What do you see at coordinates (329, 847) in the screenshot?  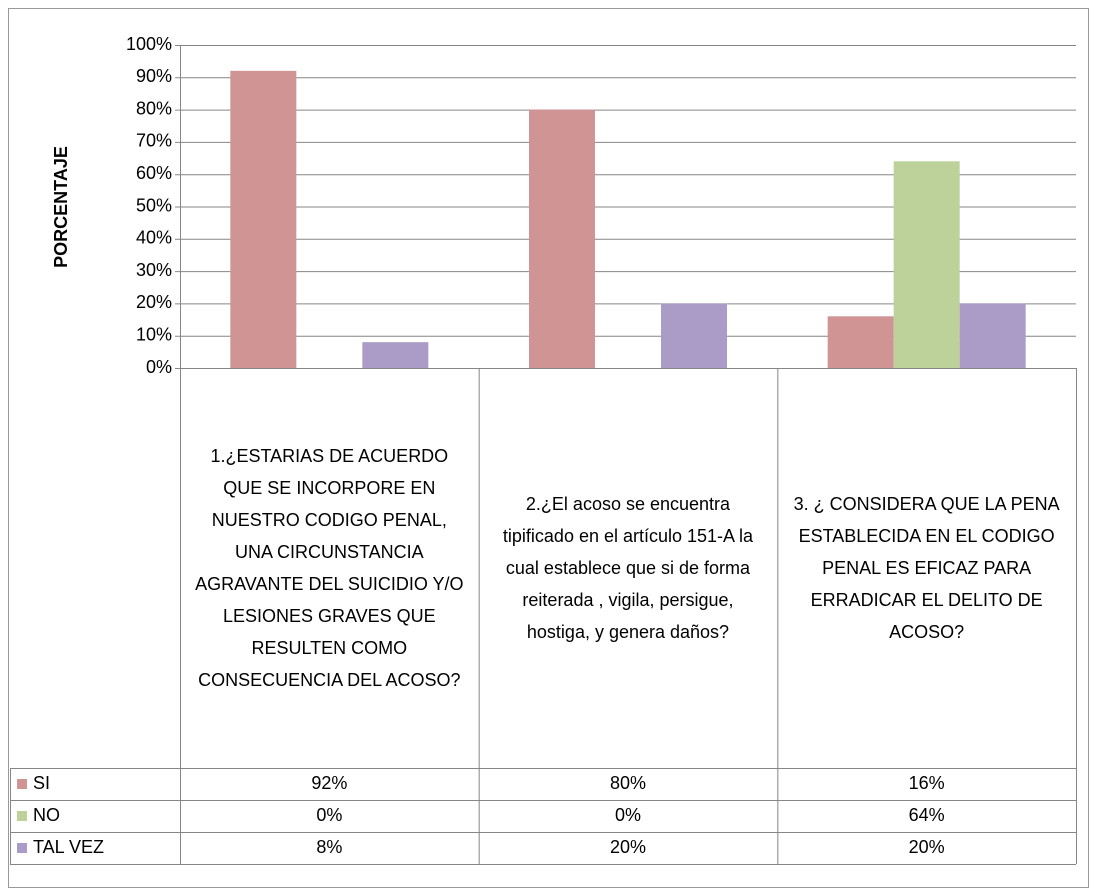 I see `table-cell: 8%` at bounding box center [329, 847].